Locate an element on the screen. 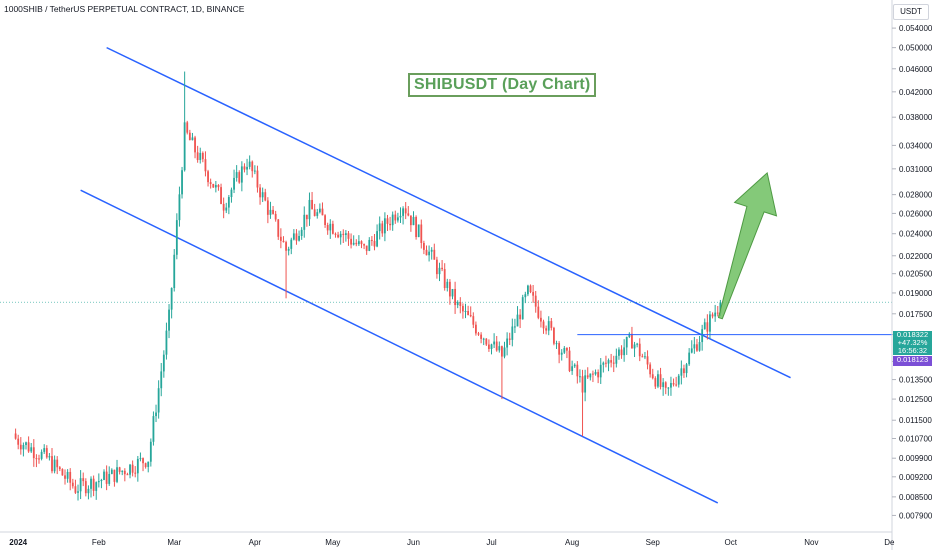 The image size is (932, 550). x-tick-label: 2024 is located at coordinates (18, 542).